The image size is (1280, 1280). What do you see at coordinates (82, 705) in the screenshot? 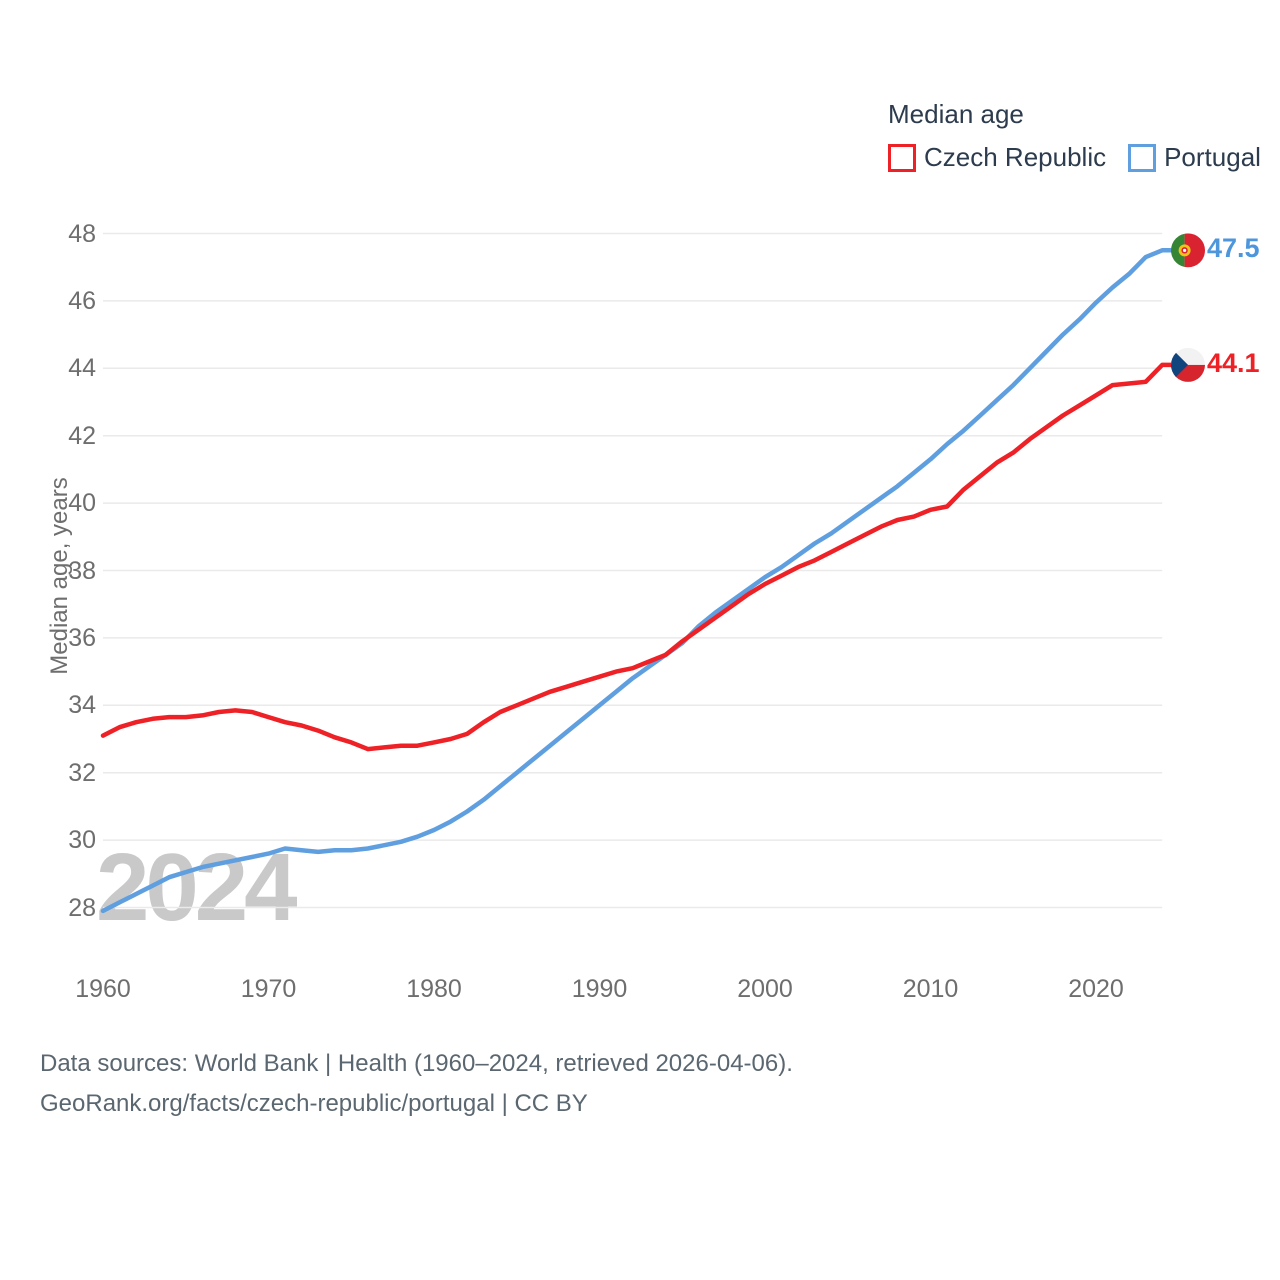
I see `y-tick-label: 34` at bounding box center [82, 705].